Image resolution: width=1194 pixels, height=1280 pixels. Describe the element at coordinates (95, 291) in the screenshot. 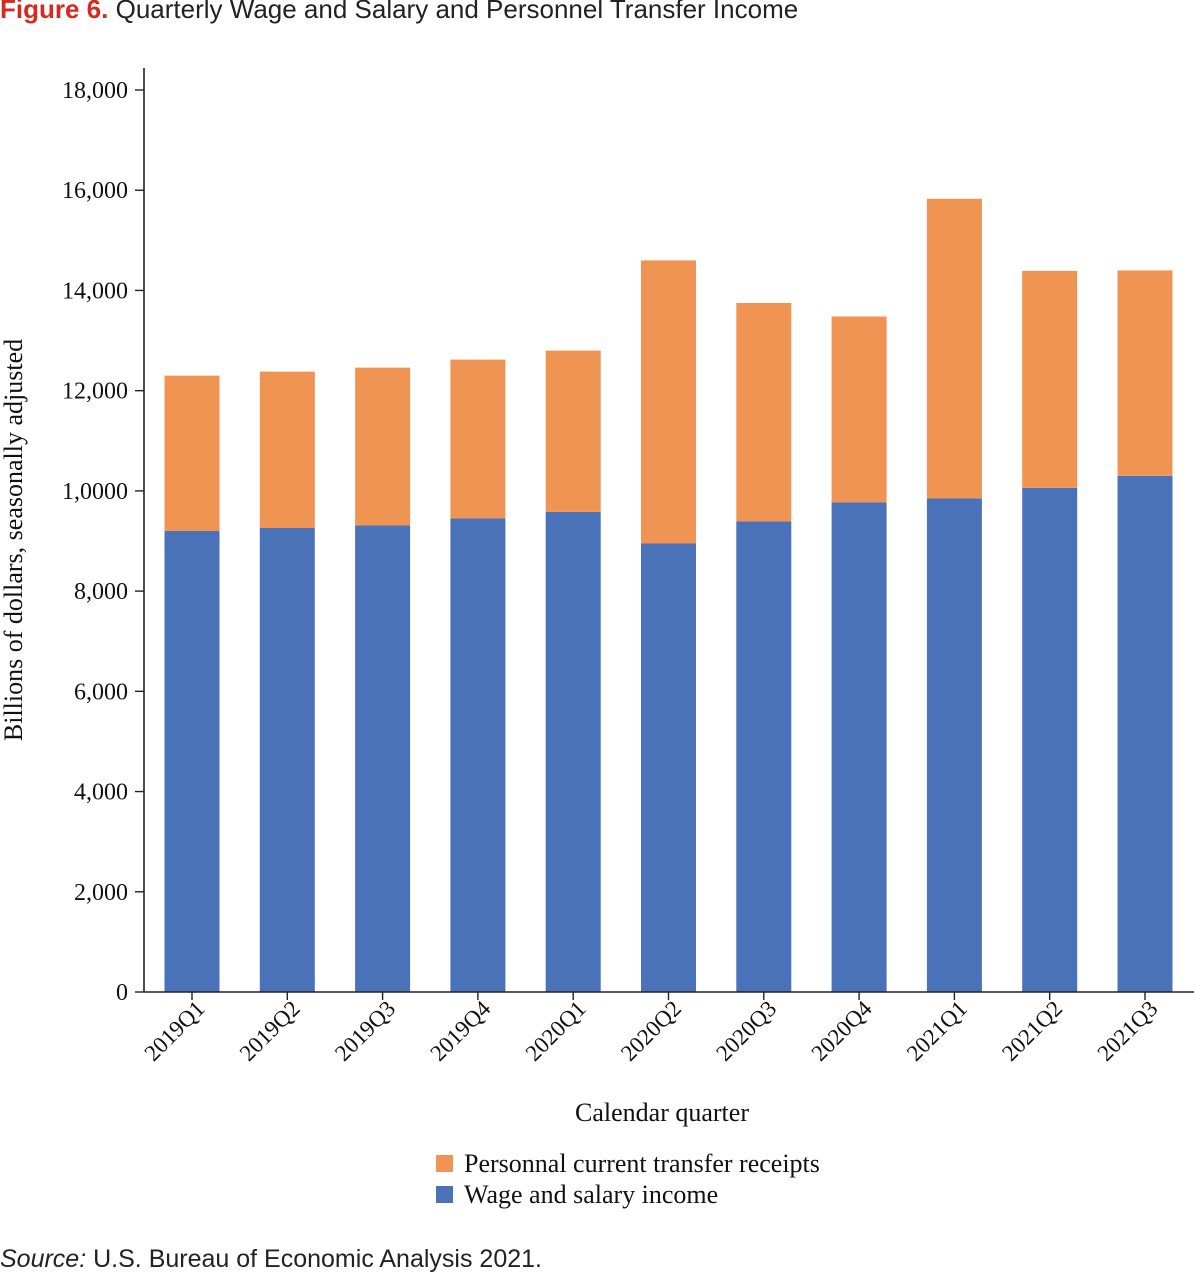

I see `y-tick-label: 14,000` at that location.